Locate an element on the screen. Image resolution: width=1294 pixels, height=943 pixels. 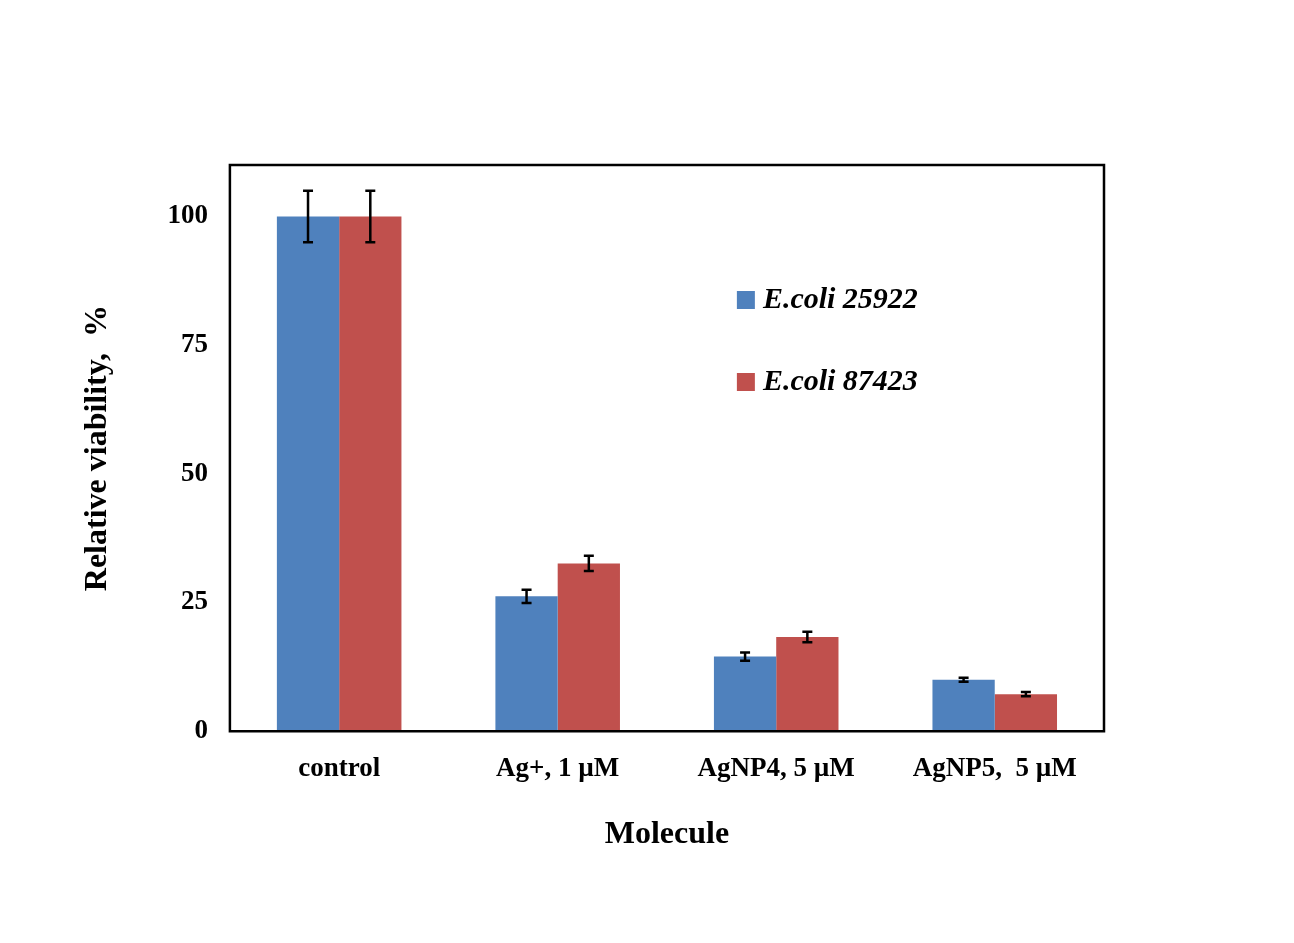
y-tick-label: 25 is located at coordinates (194, 600).